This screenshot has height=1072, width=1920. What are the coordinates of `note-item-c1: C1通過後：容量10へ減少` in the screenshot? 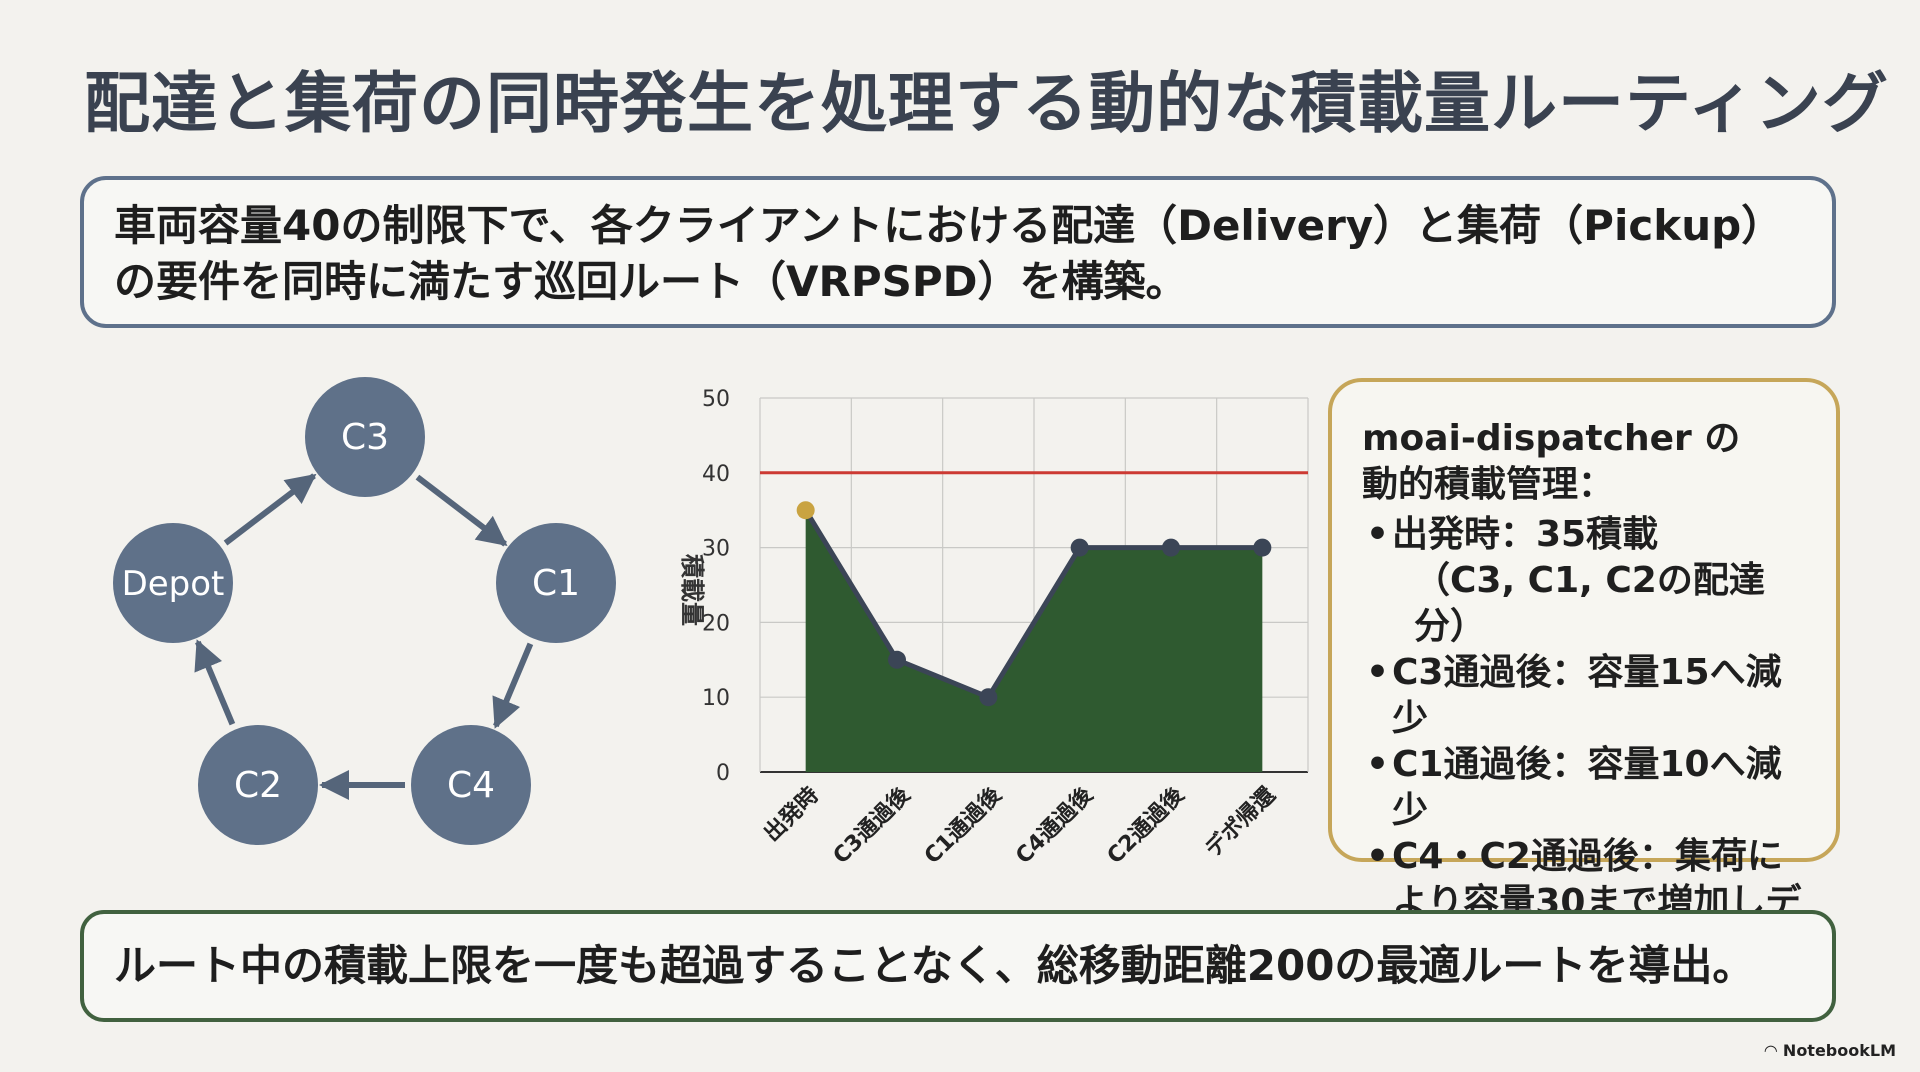 It's located at (1585, 788).